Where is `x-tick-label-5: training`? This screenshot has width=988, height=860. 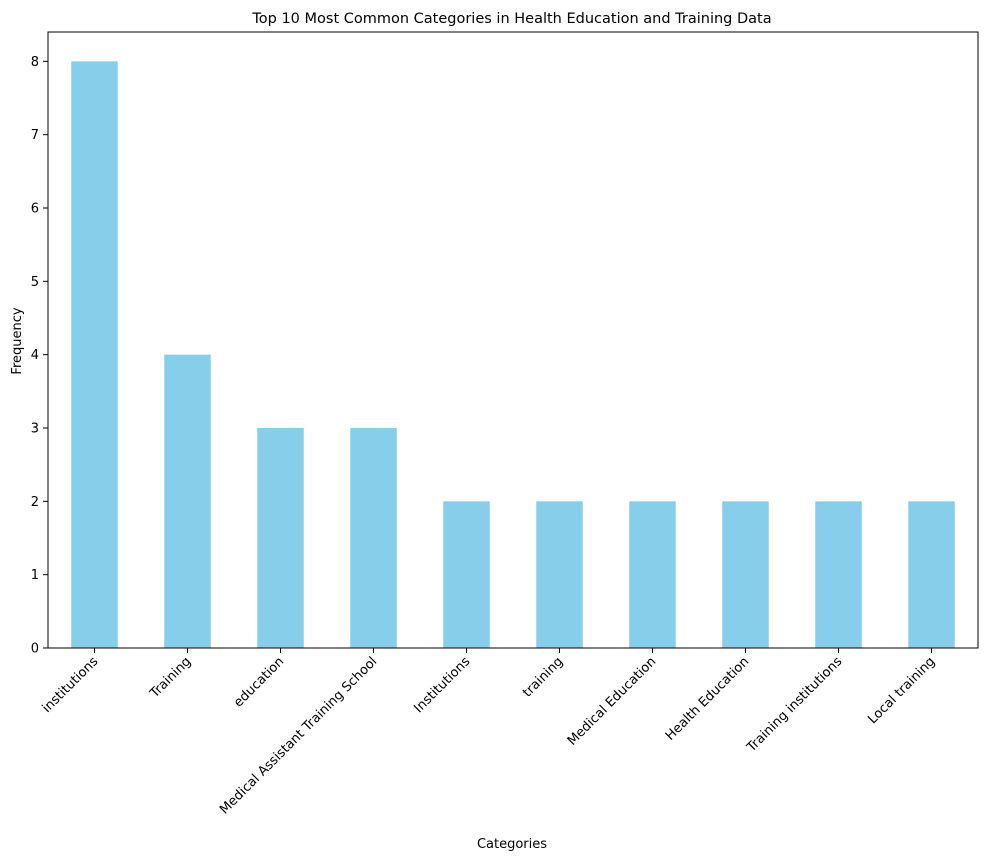 x-tick-label-5: training is located at coordinates (543, 677).